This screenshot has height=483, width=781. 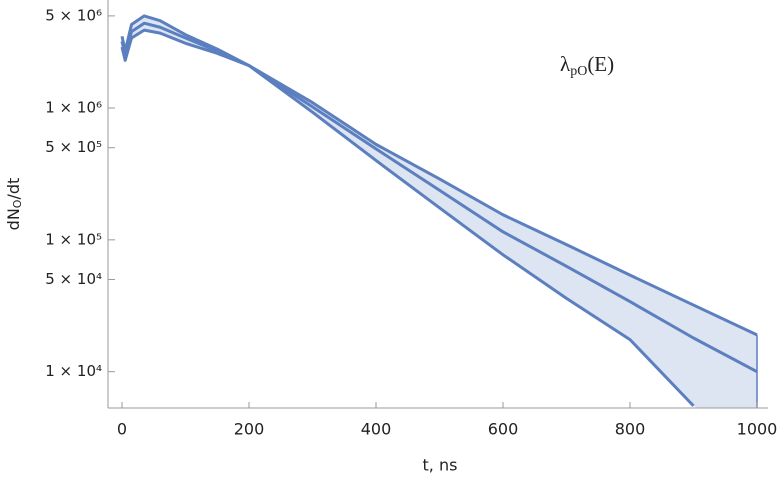 I want to click on annotation-tail: (E), so click(x=600, y=64).